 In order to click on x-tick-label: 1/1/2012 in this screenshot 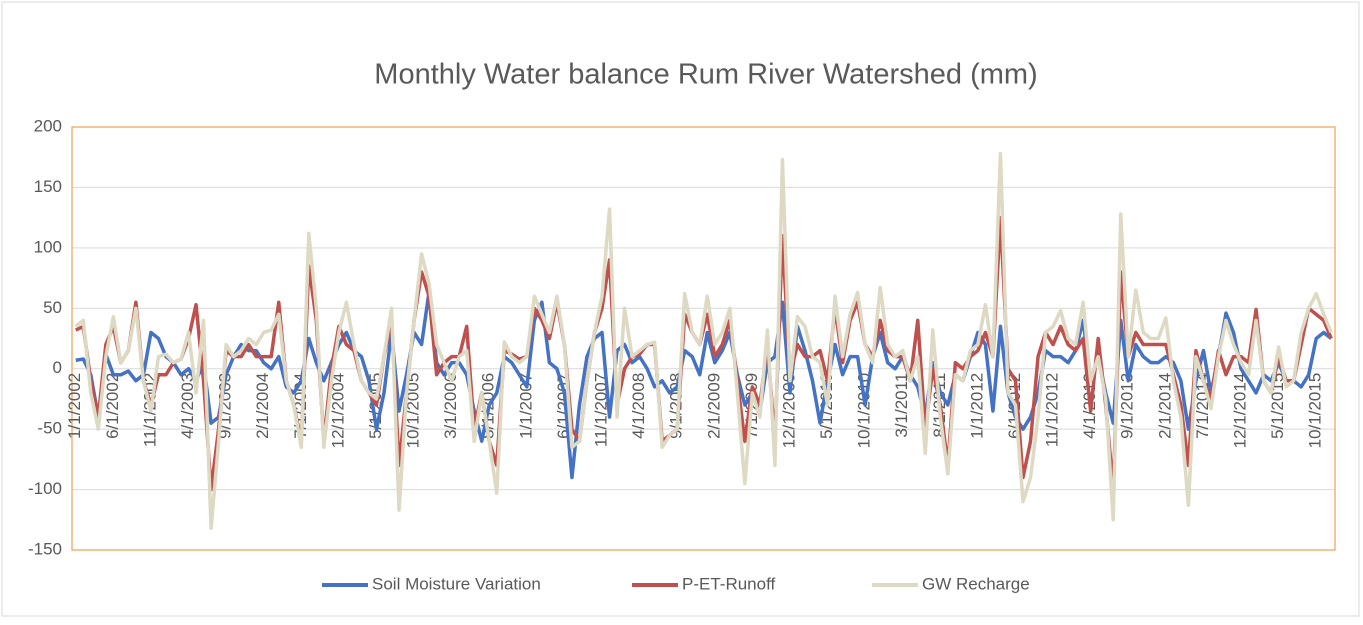, I will do `click(976, 406)`.